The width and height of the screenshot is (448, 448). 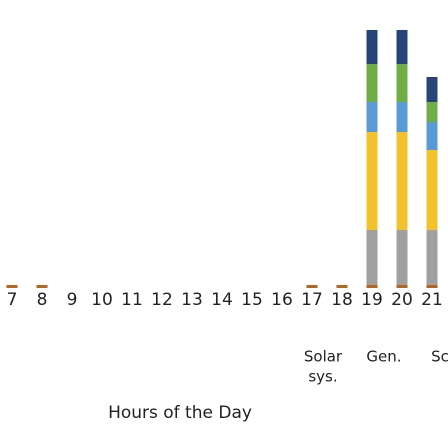 What do you see at coordinates (192, 300) in the screenshot?
I see `x-tick-label: 13` at bounding box center [192, 300].